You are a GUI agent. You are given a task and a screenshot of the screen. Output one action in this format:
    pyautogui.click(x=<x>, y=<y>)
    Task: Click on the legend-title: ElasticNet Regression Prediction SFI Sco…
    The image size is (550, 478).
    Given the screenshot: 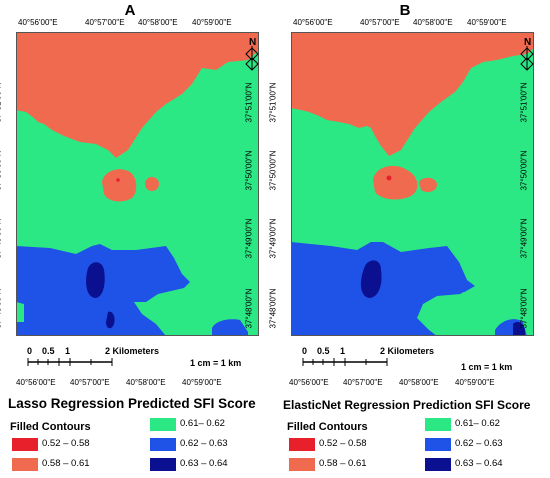 What is the action you would take?
    pyautogui.click(x=407, y=405)
    